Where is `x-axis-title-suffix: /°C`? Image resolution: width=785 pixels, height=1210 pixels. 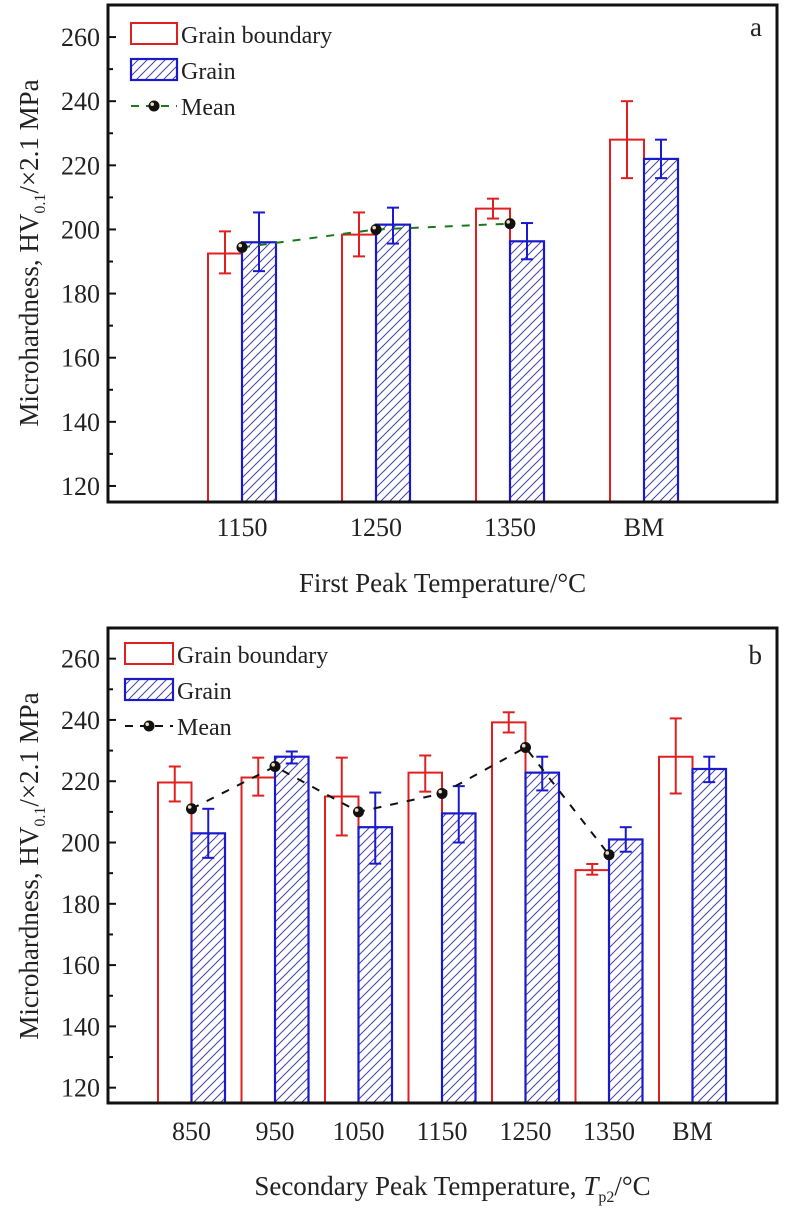
x-axis-title-suffix: /°C is located at coordinates (632, 1186).